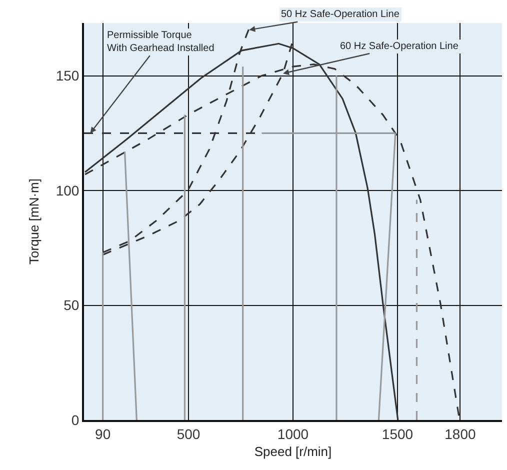 The image size is (507, 470). I want to click on annotation: Permissible Torque With Gearhead Installed, so click(160, 42).